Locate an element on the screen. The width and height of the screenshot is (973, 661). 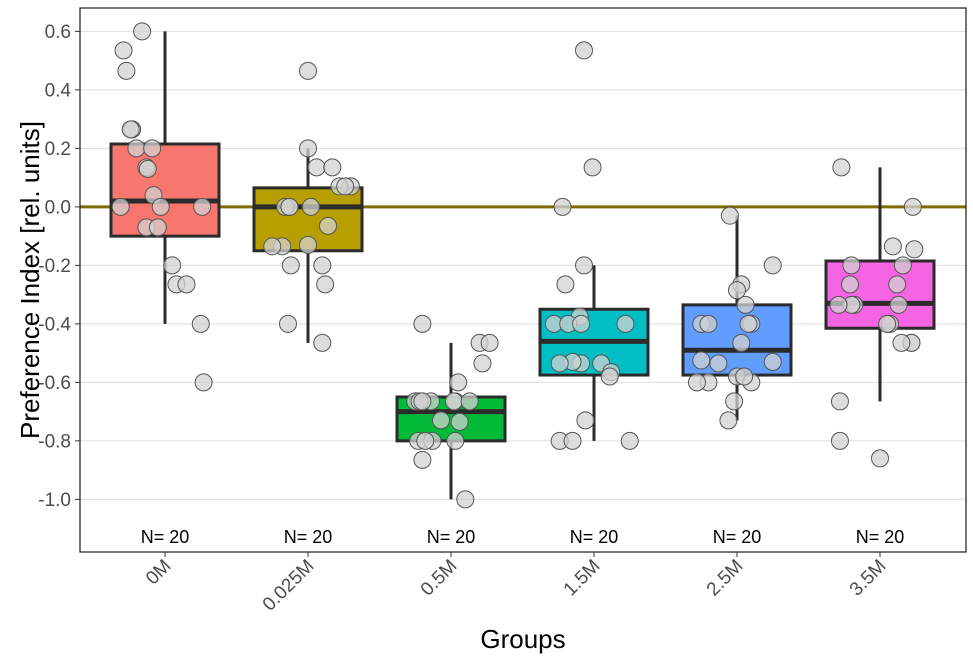
x-axis-ticks: 0M 0.025M 0.5M 1.5M 2.5M 3.5M is located at coordinates (516, 583).